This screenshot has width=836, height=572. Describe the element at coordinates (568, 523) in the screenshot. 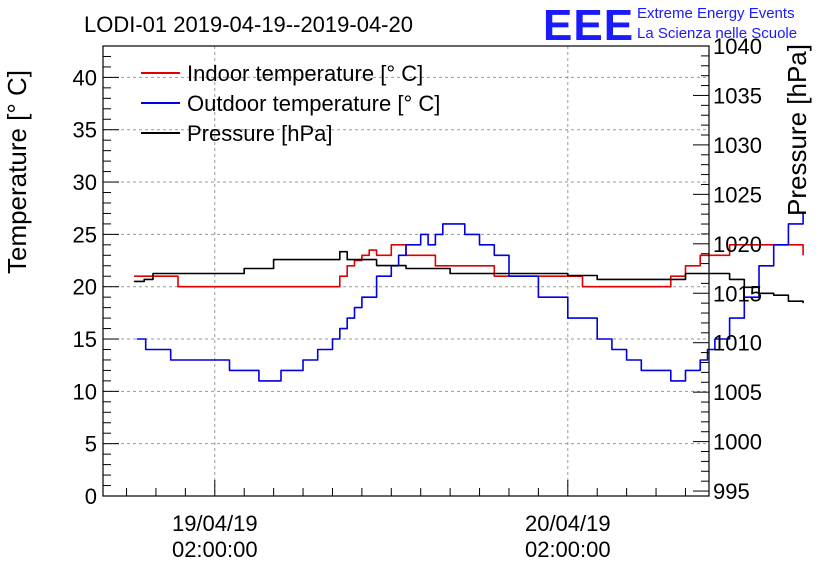

I see `x-tick-label-date: 20/04/19` at that location.